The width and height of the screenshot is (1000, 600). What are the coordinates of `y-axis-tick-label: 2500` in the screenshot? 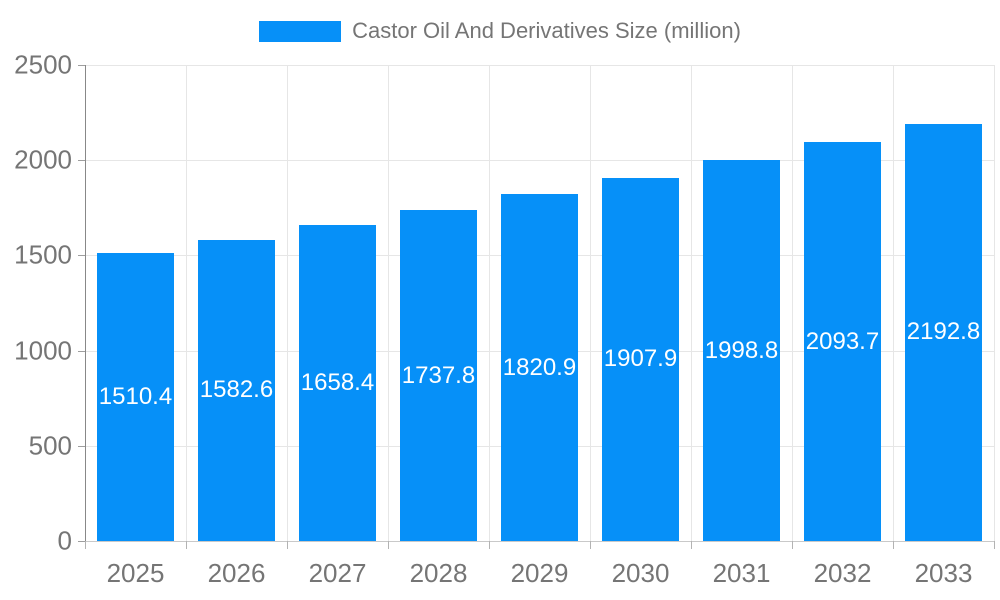 It's located at (43, 64).